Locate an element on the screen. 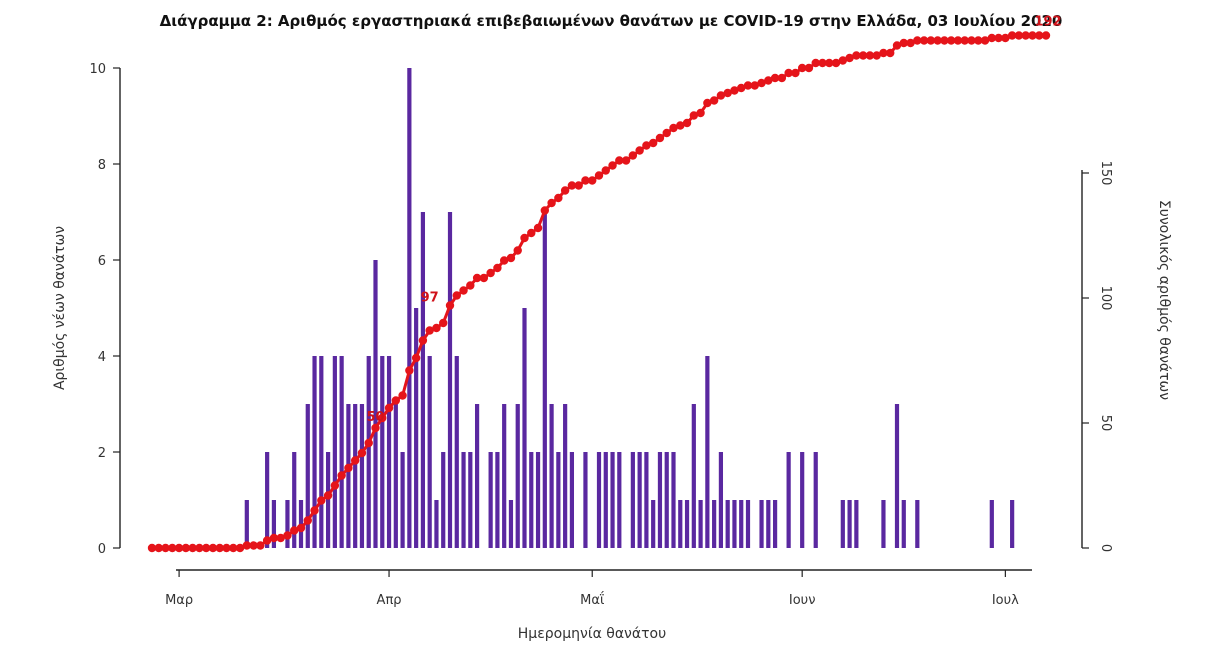  data-annotation: 192 is located at coordinates (1047, 22).